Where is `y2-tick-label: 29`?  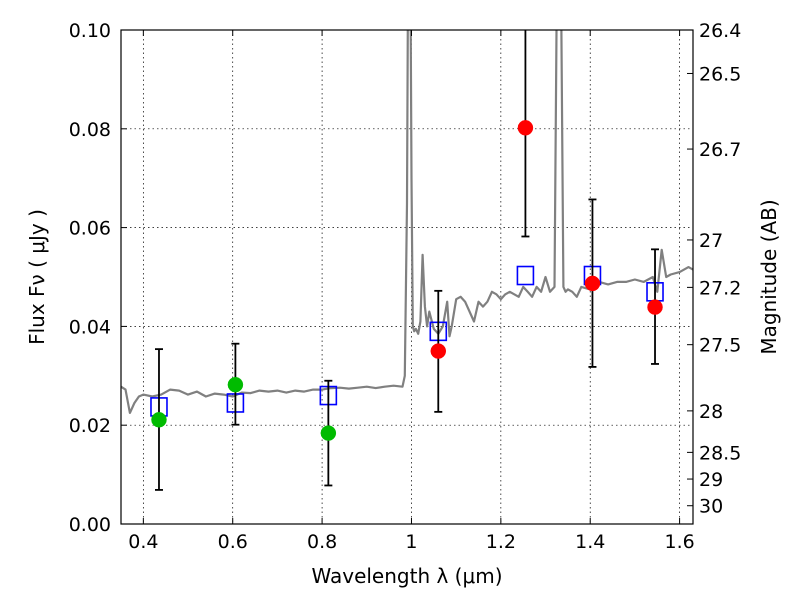
y2-tick-label: 29 is located at coordinates (711, 480).